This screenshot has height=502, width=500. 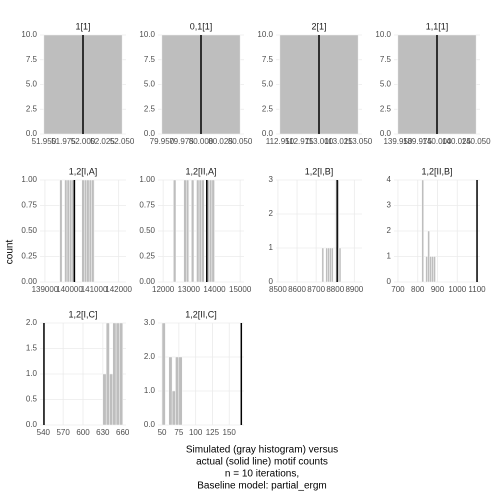 I want to click on y-axis-label: count, so click(x=10, y=252).